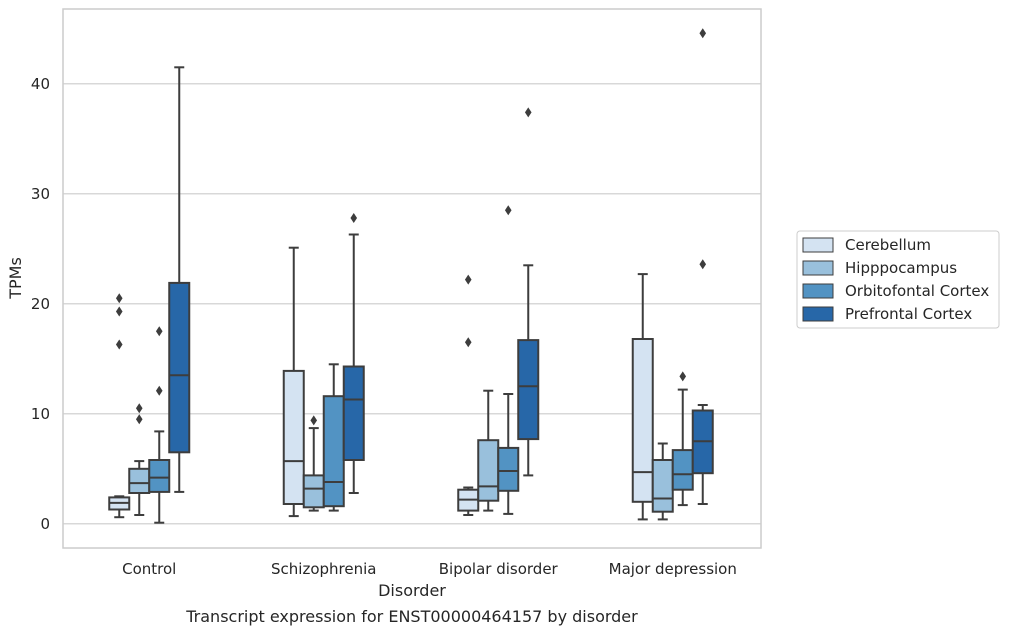 This screenshot has height=634, width=1009. What do you see at coordinates (499, 569) in the screenshot?
I see `x-tick-label: Bipolar disorder` at bounding box center [499, 569].